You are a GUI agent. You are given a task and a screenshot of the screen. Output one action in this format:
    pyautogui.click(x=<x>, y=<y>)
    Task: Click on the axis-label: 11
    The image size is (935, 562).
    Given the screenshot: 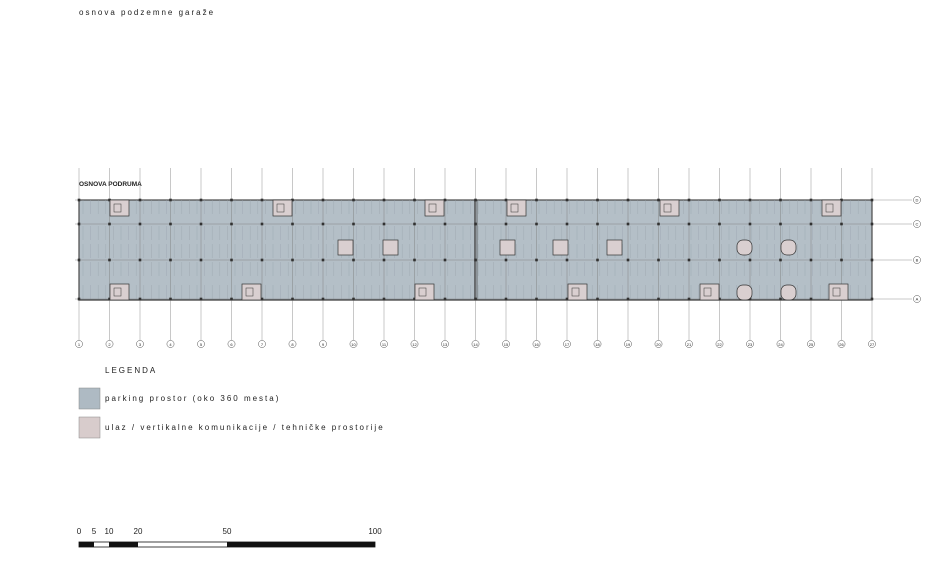 What is the action you would take?
    pyautogui.click(x=384, y=344)
    